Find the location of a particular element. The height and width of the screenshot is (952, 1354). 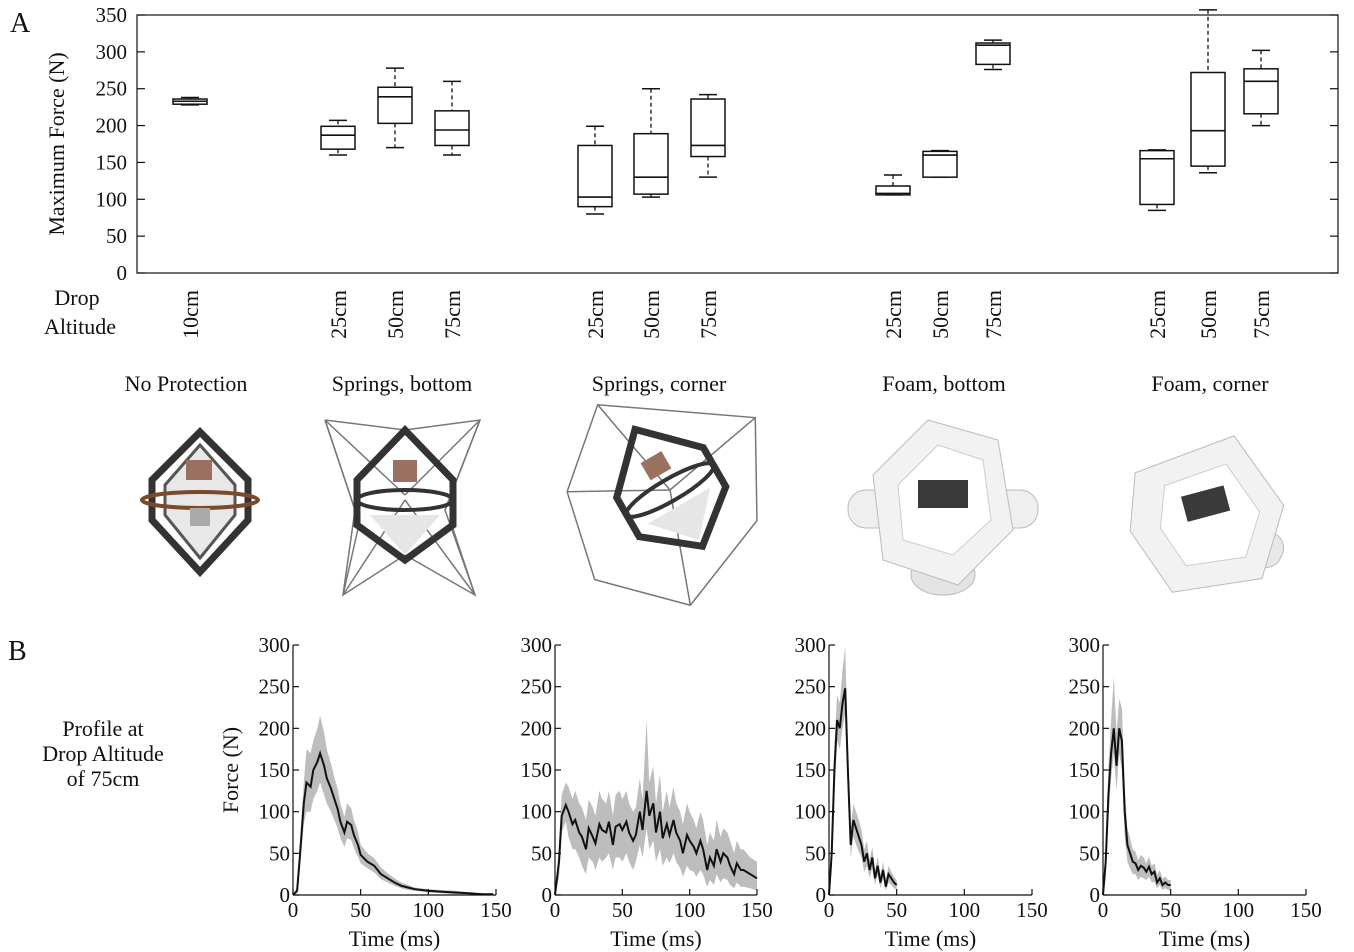

cage-photo-springs-bottom is located at coordinates (403, 508).